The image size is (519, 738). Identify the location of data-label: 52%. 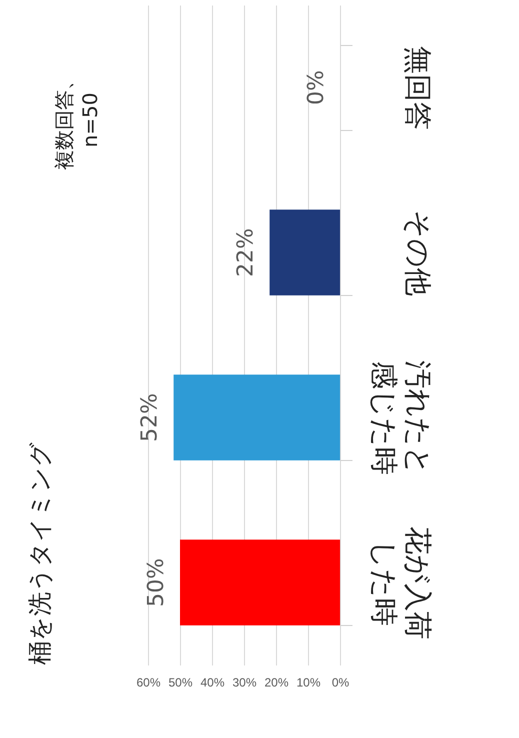
(150, 417).